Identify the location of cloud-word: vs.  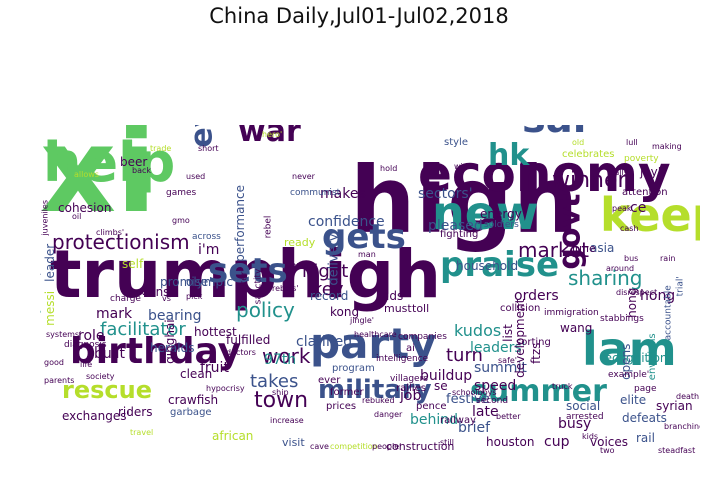
(166, 299).